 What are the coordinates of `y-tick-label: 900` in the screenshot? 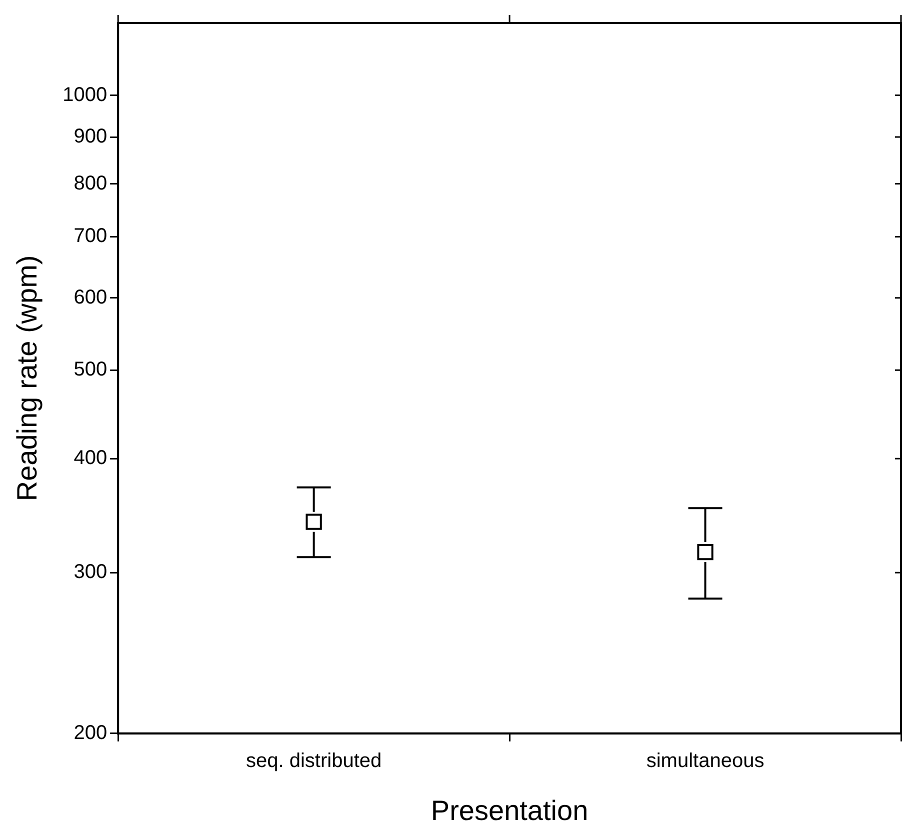 It's located at (91, 137).